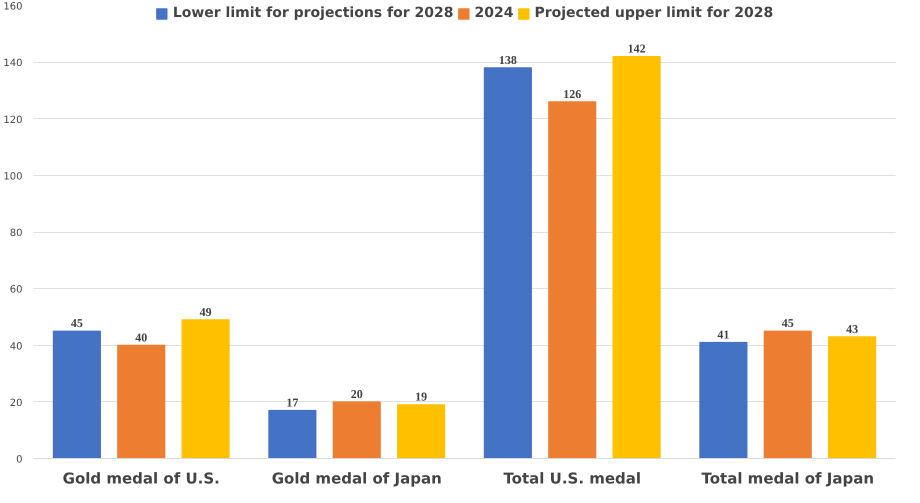  Describe the element at coordinates (313, 13) in the screenshot. I see `legend-label: Lower limit for projections for 2028` at that location.